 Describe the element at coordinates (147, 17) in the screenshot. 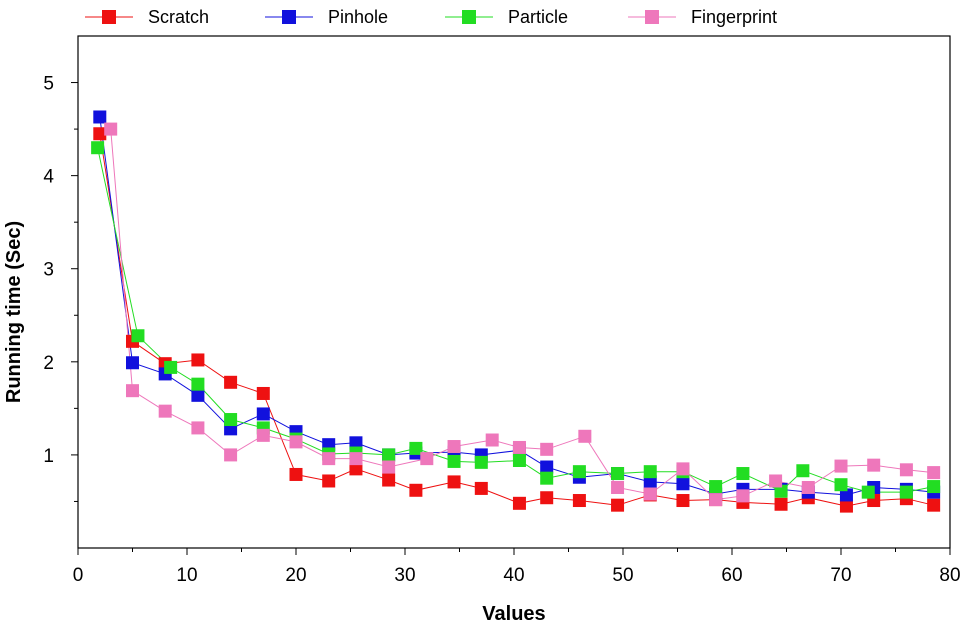

I see `legend-item-scratch: Scratch` at that location.